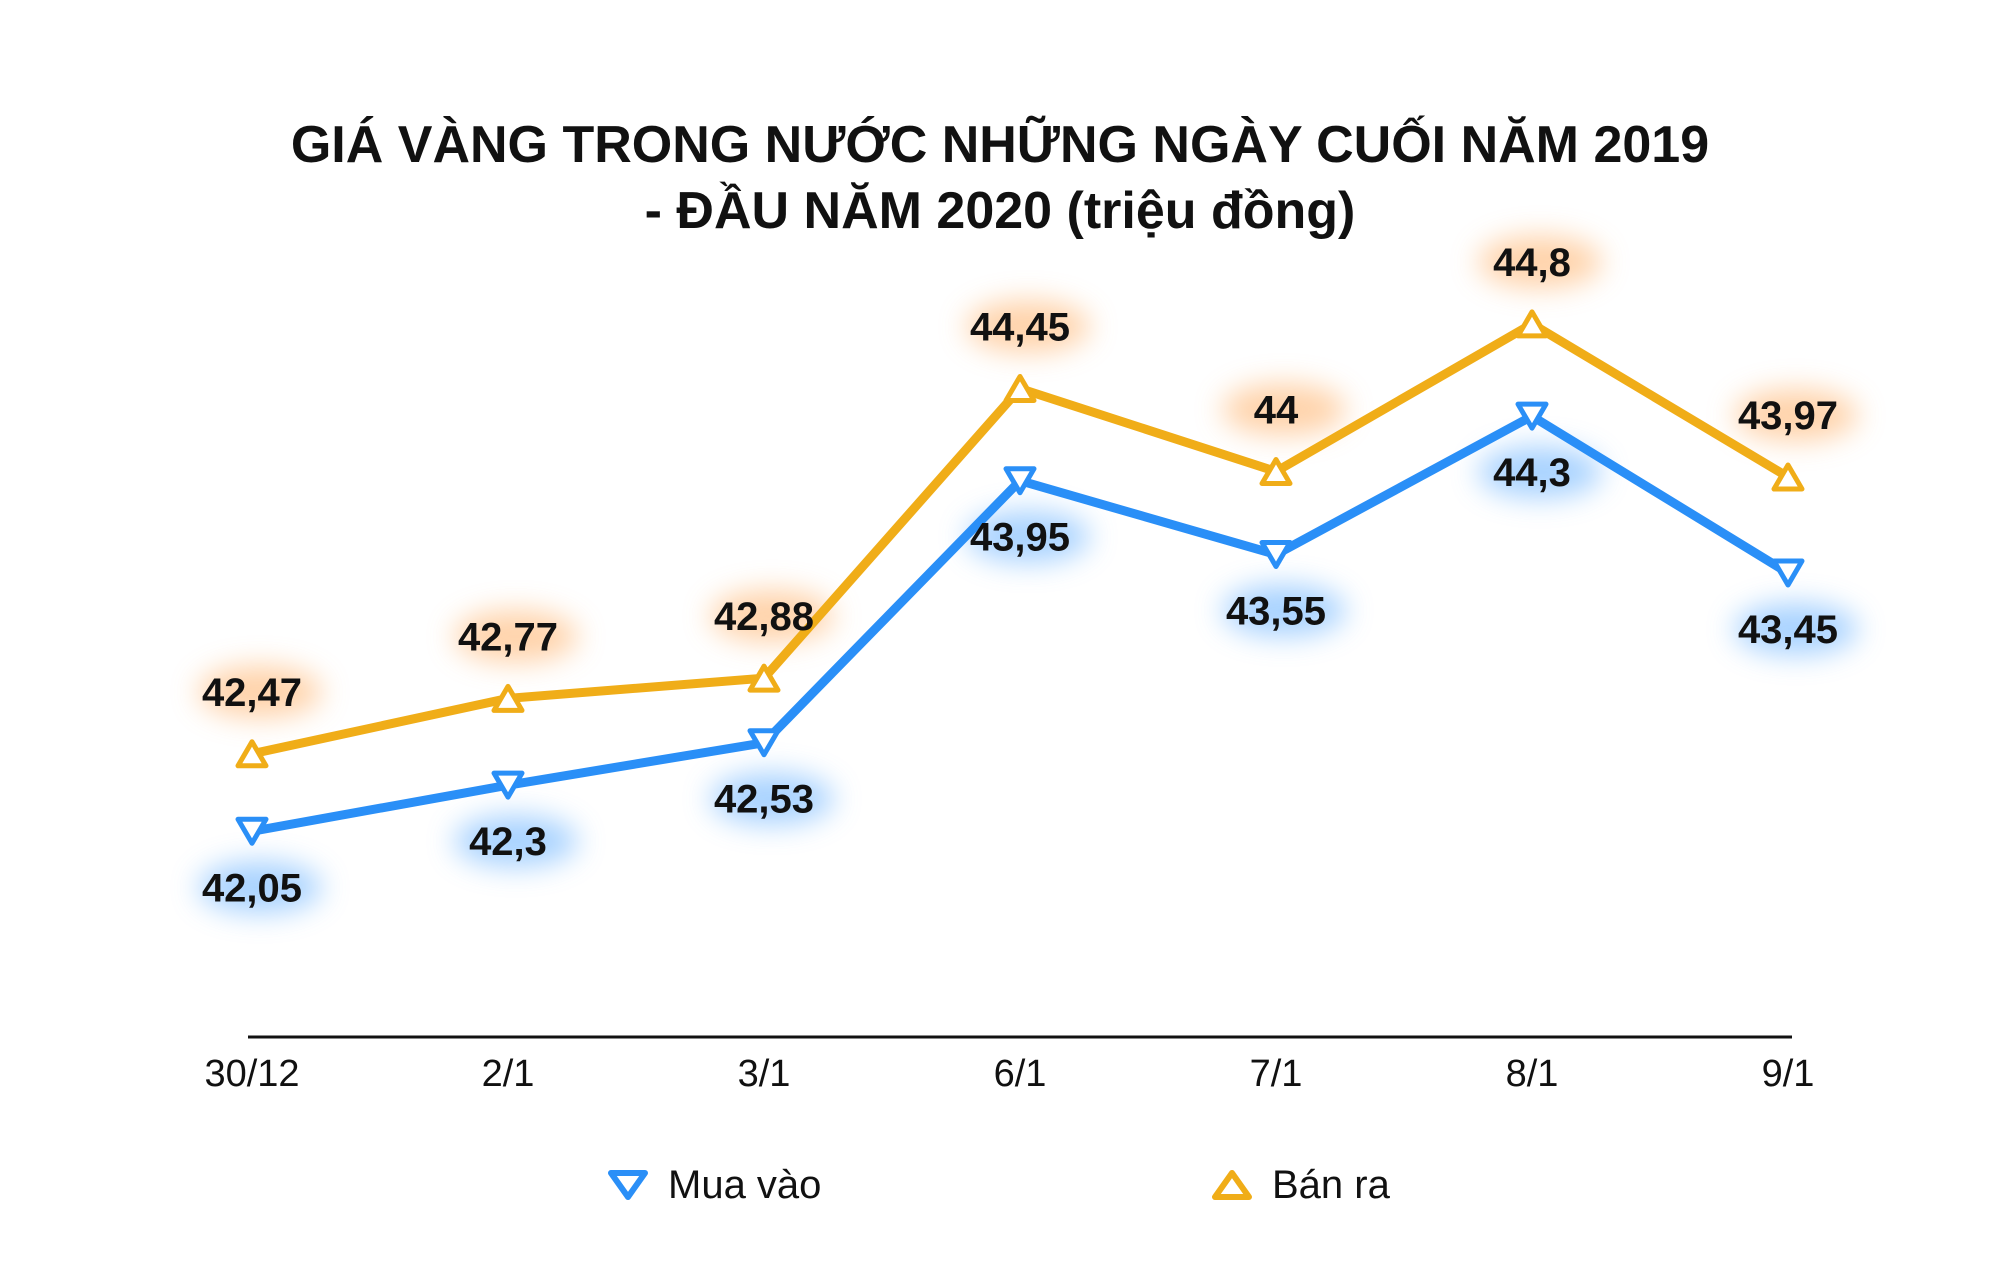  Describe the element at coordinates (1788, 630) in the screenshot. I see `data-label: 43,45` at that location.